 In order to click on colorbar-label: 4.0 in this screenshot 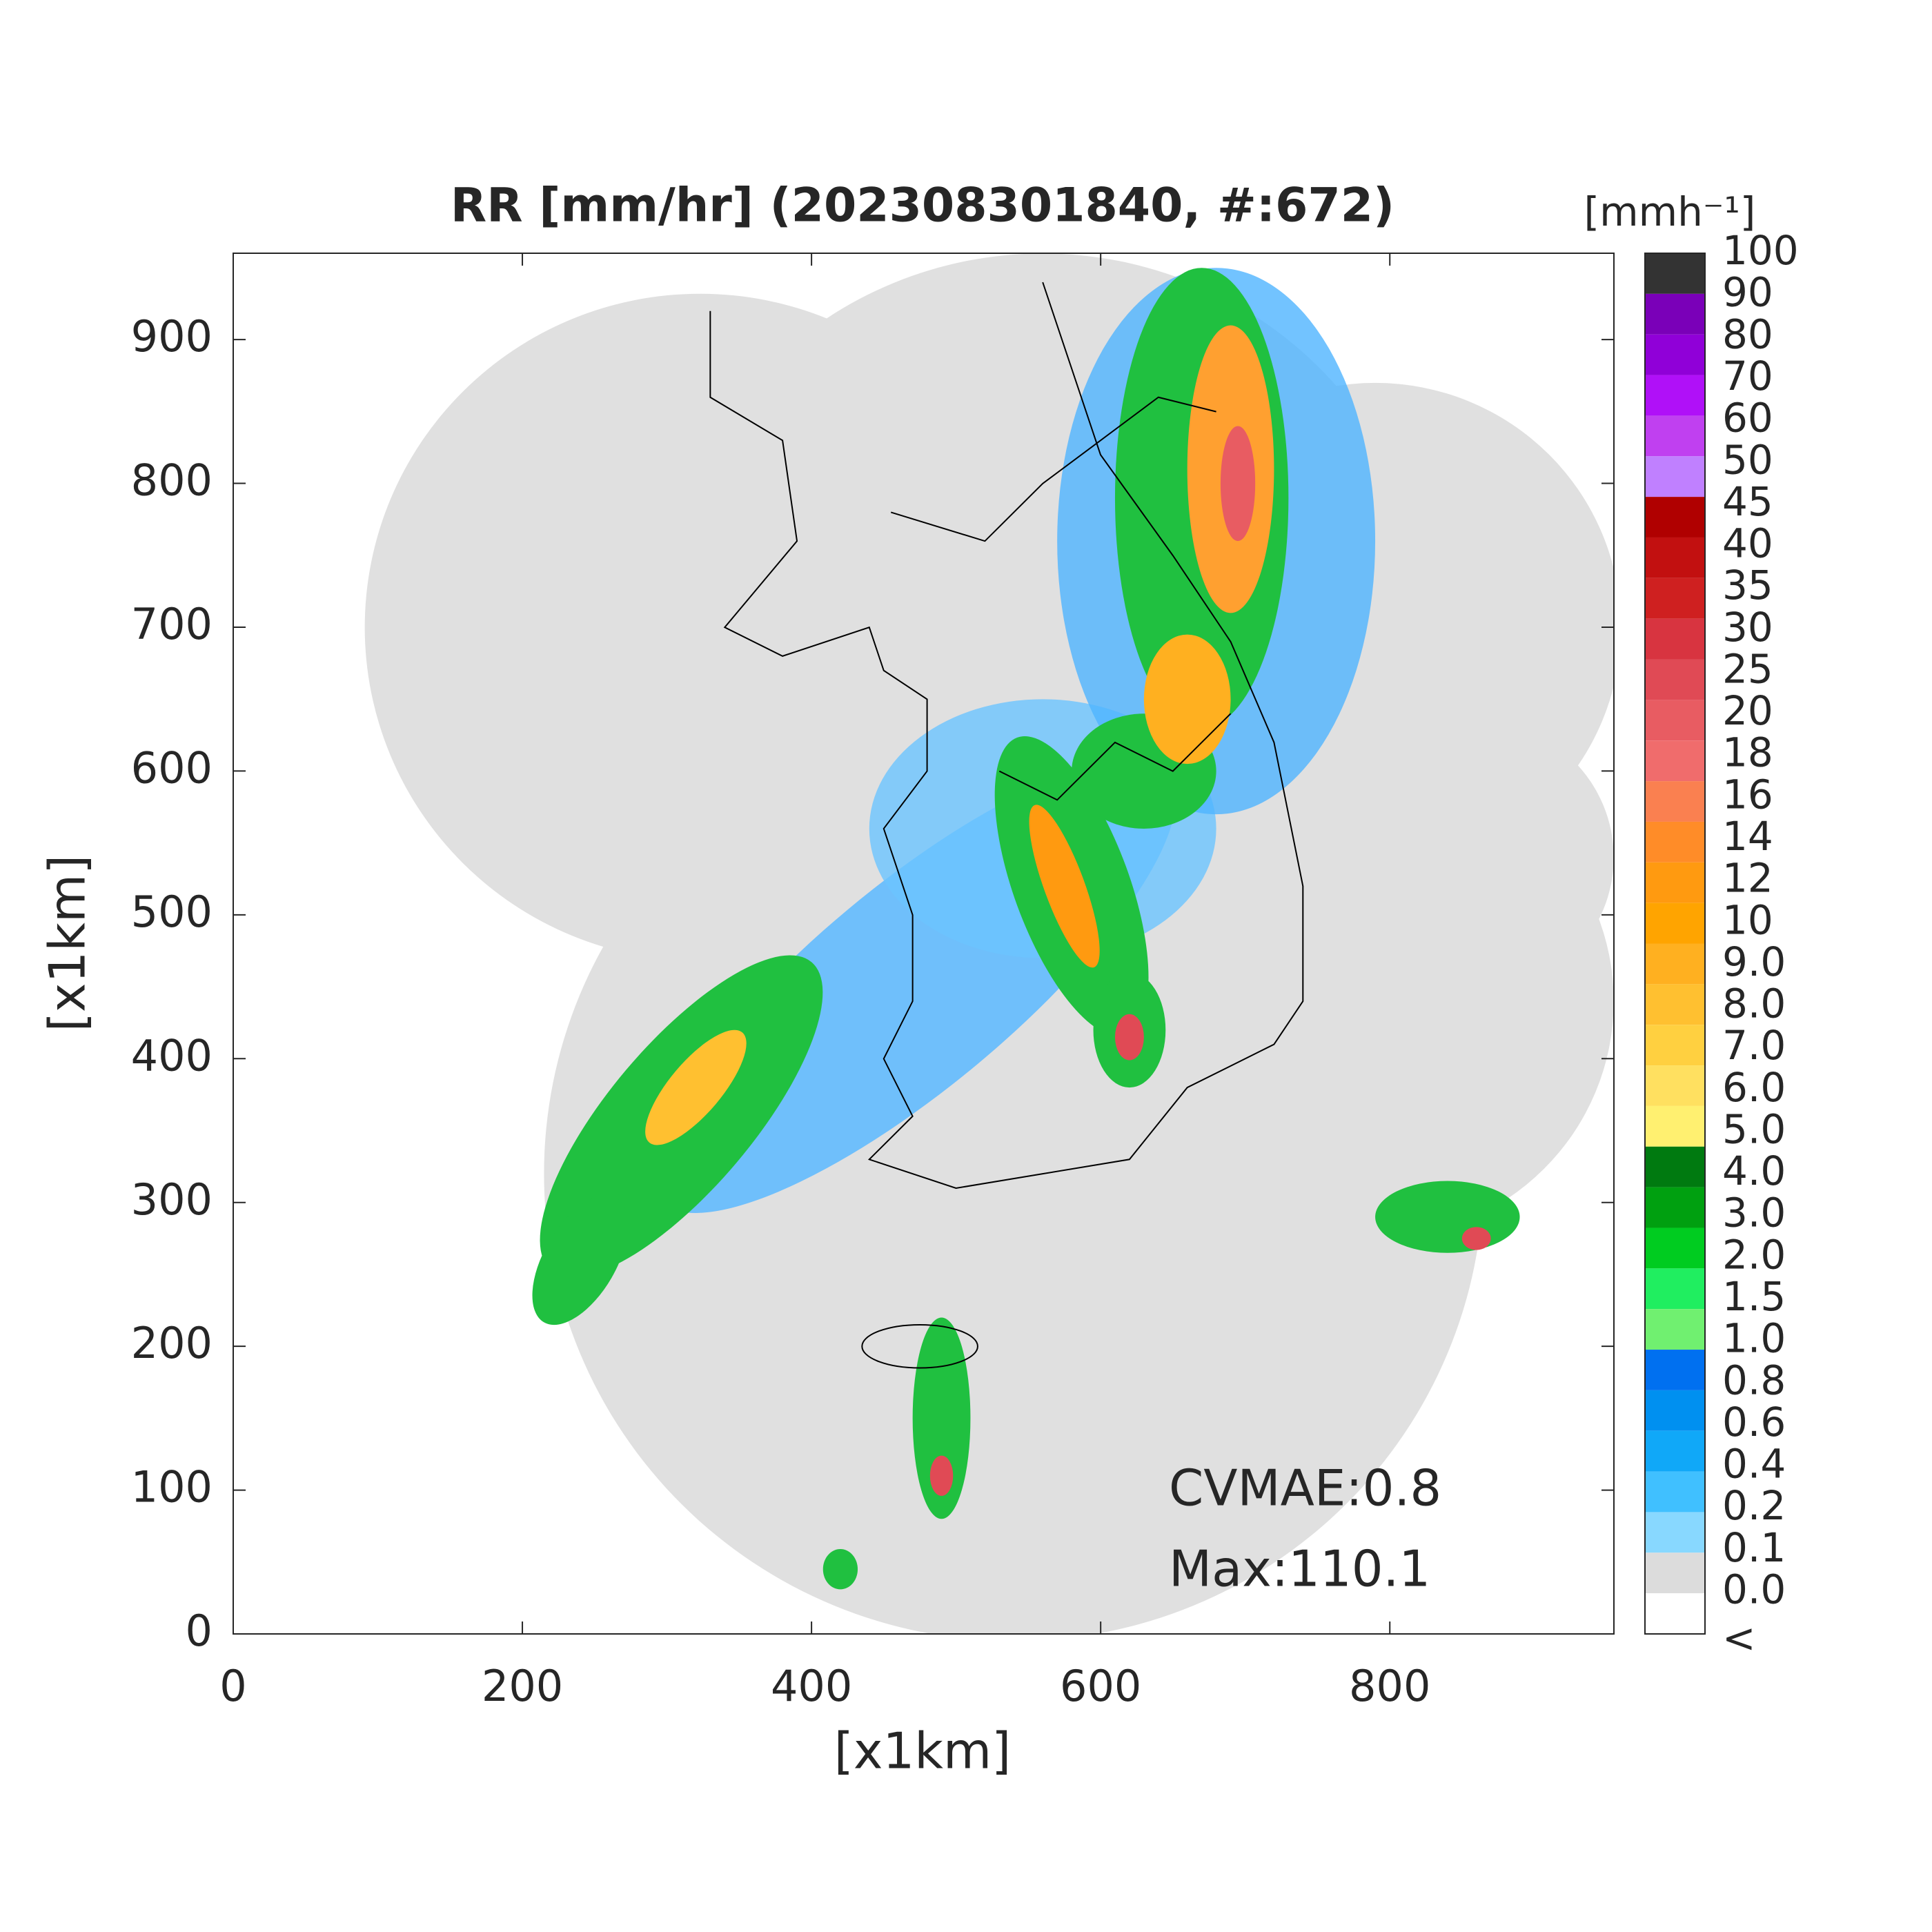, I will do `click(1754, 1170)`.